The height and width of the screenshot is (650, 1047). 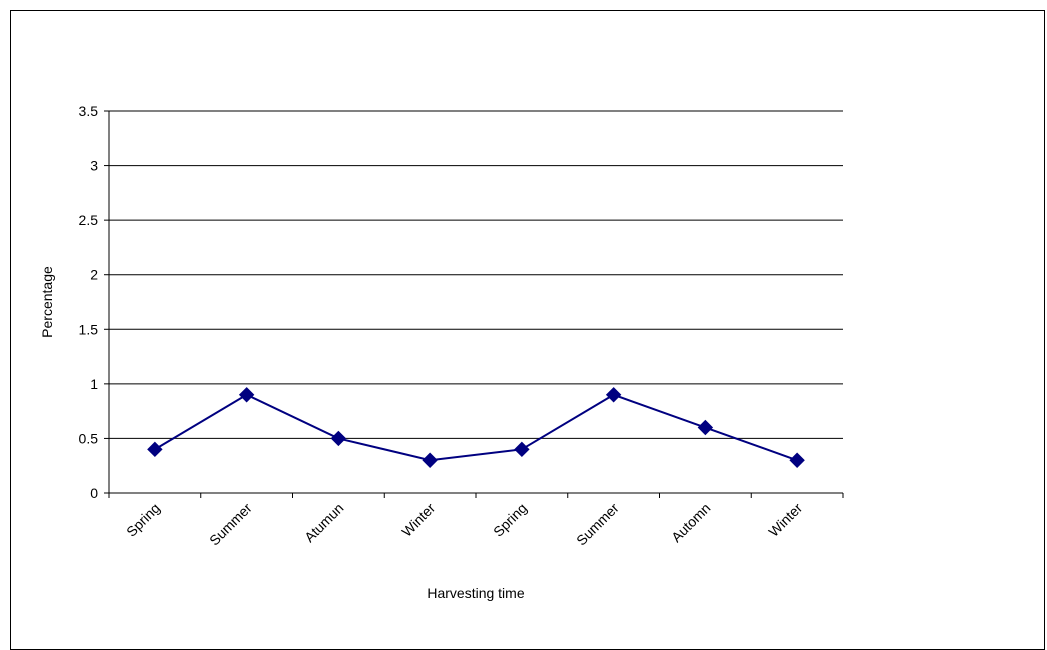 What do you see at coordinates (94, 275) in the screenshot?
I see `y-tick-label: 2` at bounding box center [94, 275].